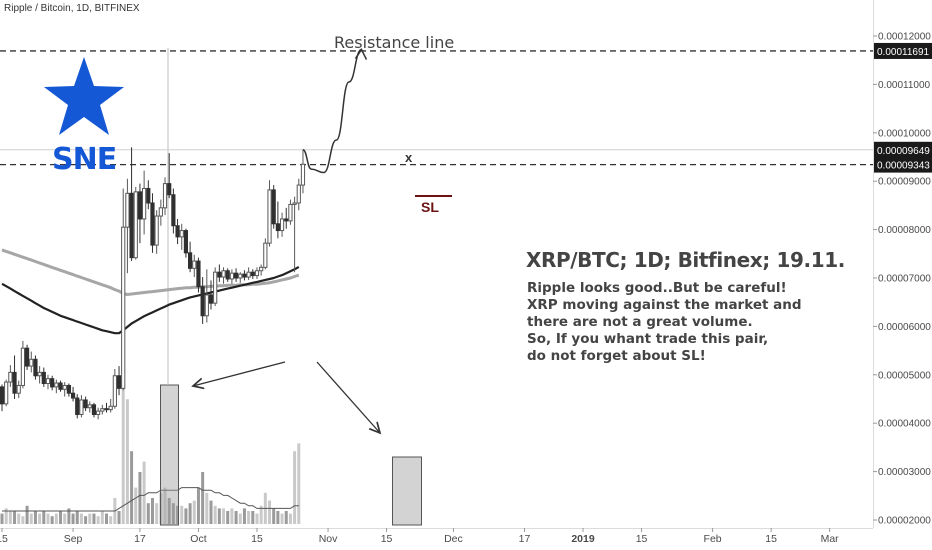  I want to click on price-tag-box, so click(903, 164).